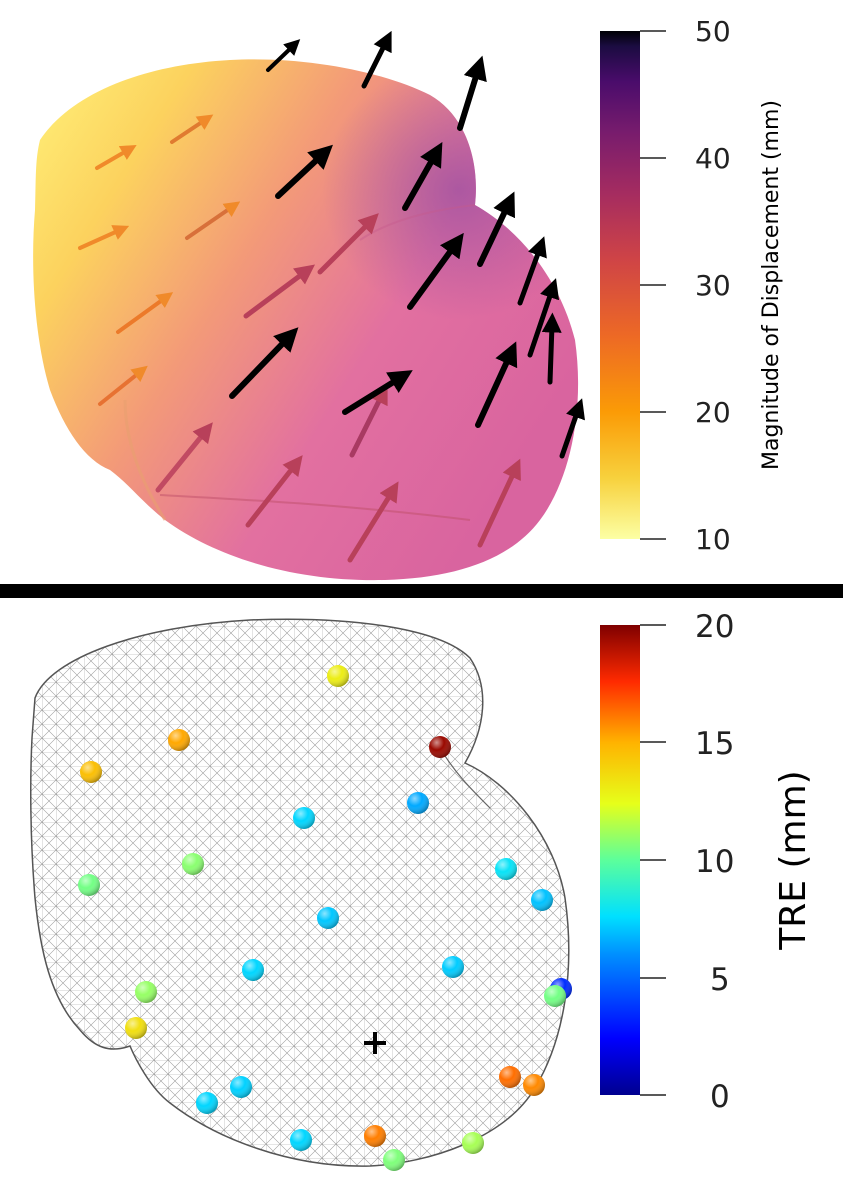  I want to click on colorbar-title: TRE (mm), so click(793, 860).